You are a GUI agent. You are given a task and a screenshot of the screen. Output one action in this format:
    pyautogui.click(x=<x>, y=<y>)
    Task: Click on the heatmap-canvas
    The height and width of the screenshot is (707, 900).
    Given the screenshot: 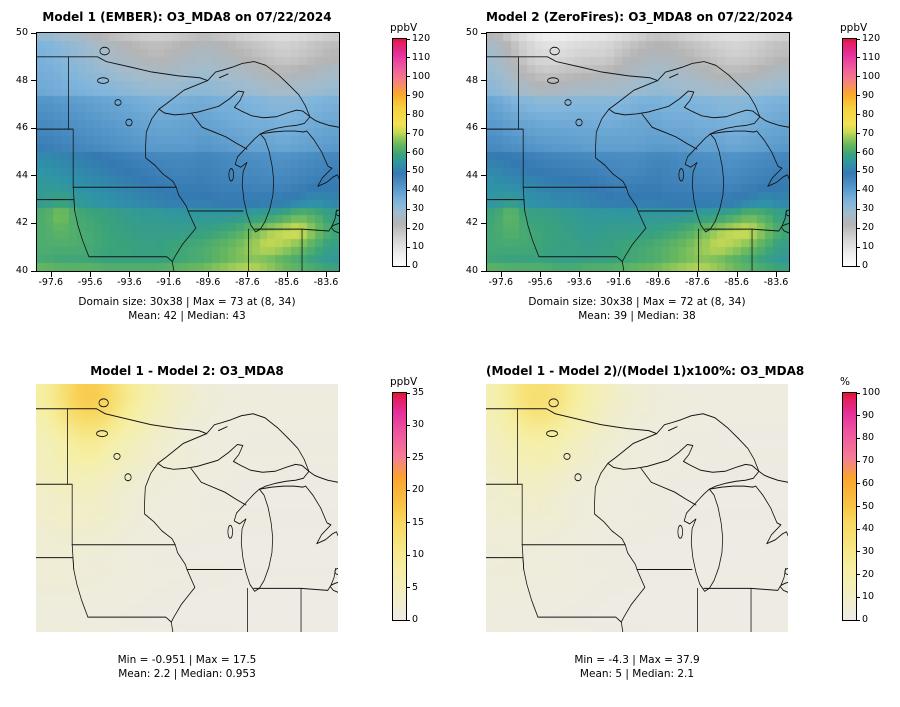 What is the action you would take?
    pyautogui.click(x=637, y=508)
    